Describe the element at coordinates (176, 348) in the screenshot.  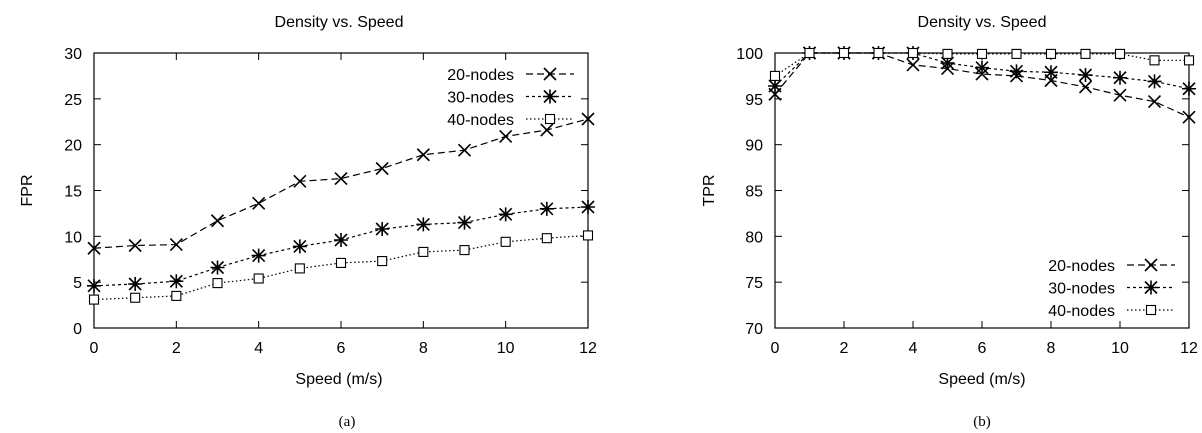
I see `x-tick-label: 2` at that location.